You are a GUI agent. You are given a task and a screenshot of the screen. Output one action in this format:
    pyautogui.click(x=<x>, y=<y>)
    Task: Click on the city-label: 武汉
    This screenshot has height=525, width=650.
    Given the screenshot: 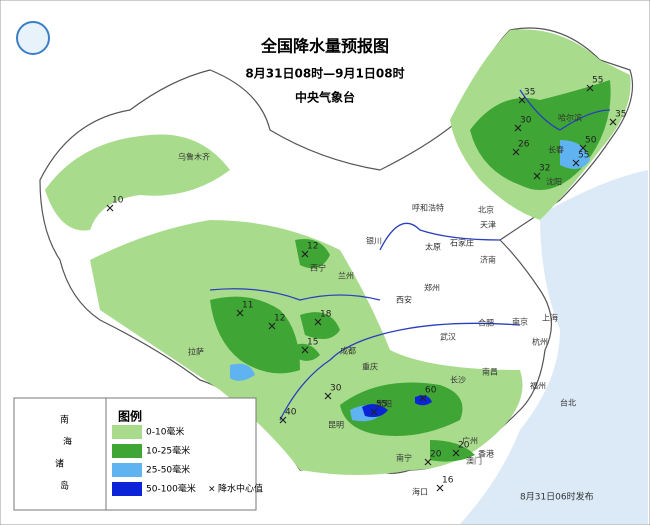 What is the action you would take?
    pyautogui.click(x=448, y=337)
    